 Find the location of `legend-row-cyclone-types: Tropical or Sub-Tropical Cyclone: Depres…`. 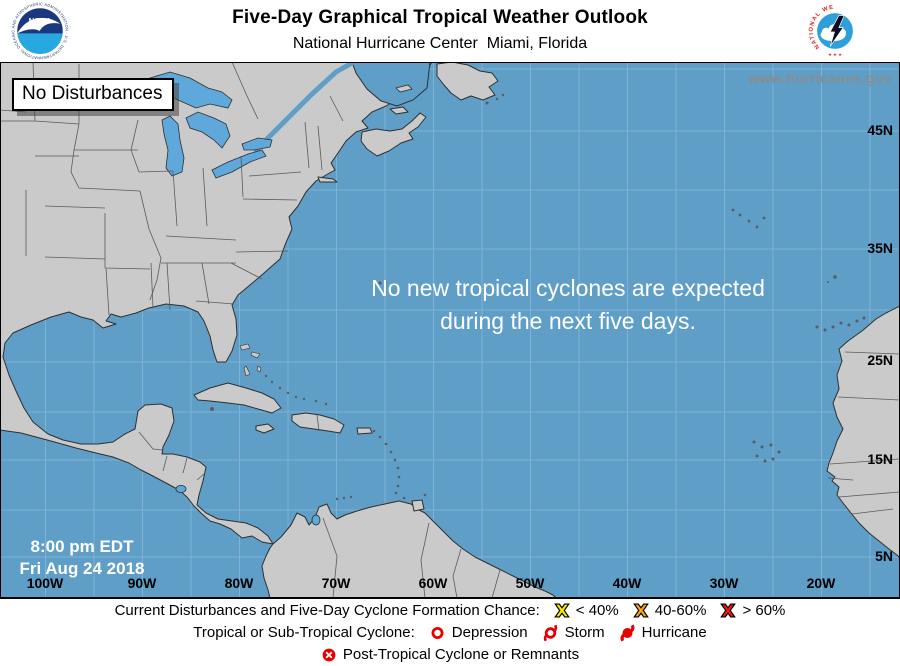

legend-row-cyclone-types: Tropical or Sub-Tropical Cyclone: Depres… is located at coordinates (450, 632).